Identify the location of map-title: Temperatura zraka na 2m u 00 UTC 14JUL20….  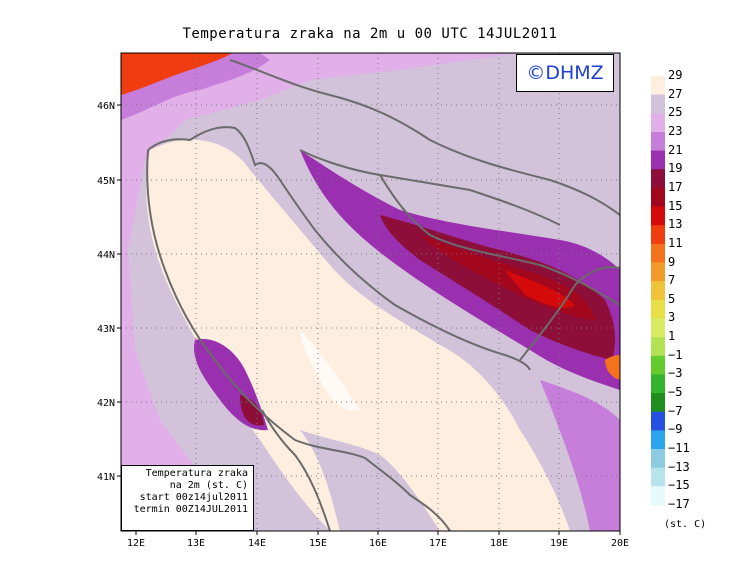
(370, 34).